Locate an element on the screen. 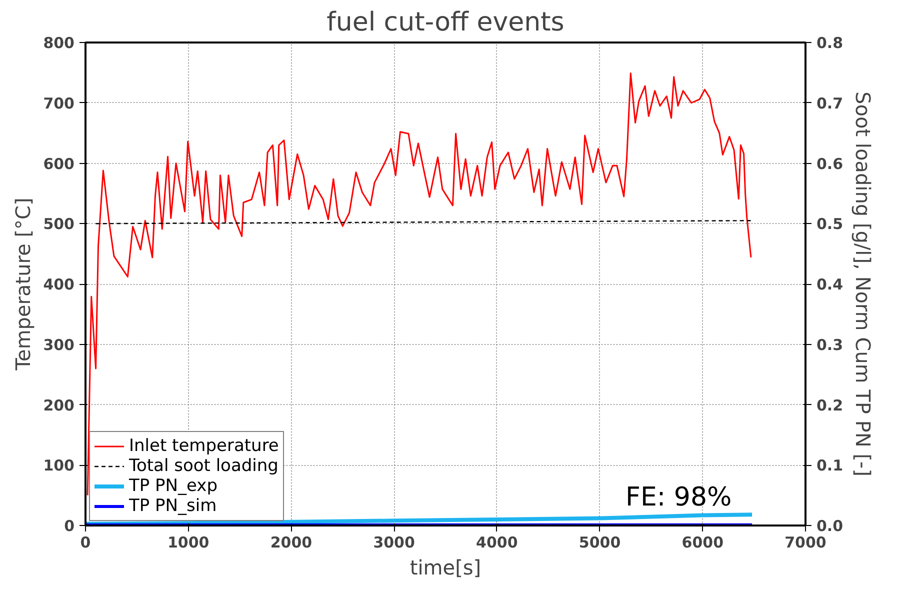 The height and width of the screenshot is (590, 900). y-tick-label: 500 is located at coordinates (58, 224).